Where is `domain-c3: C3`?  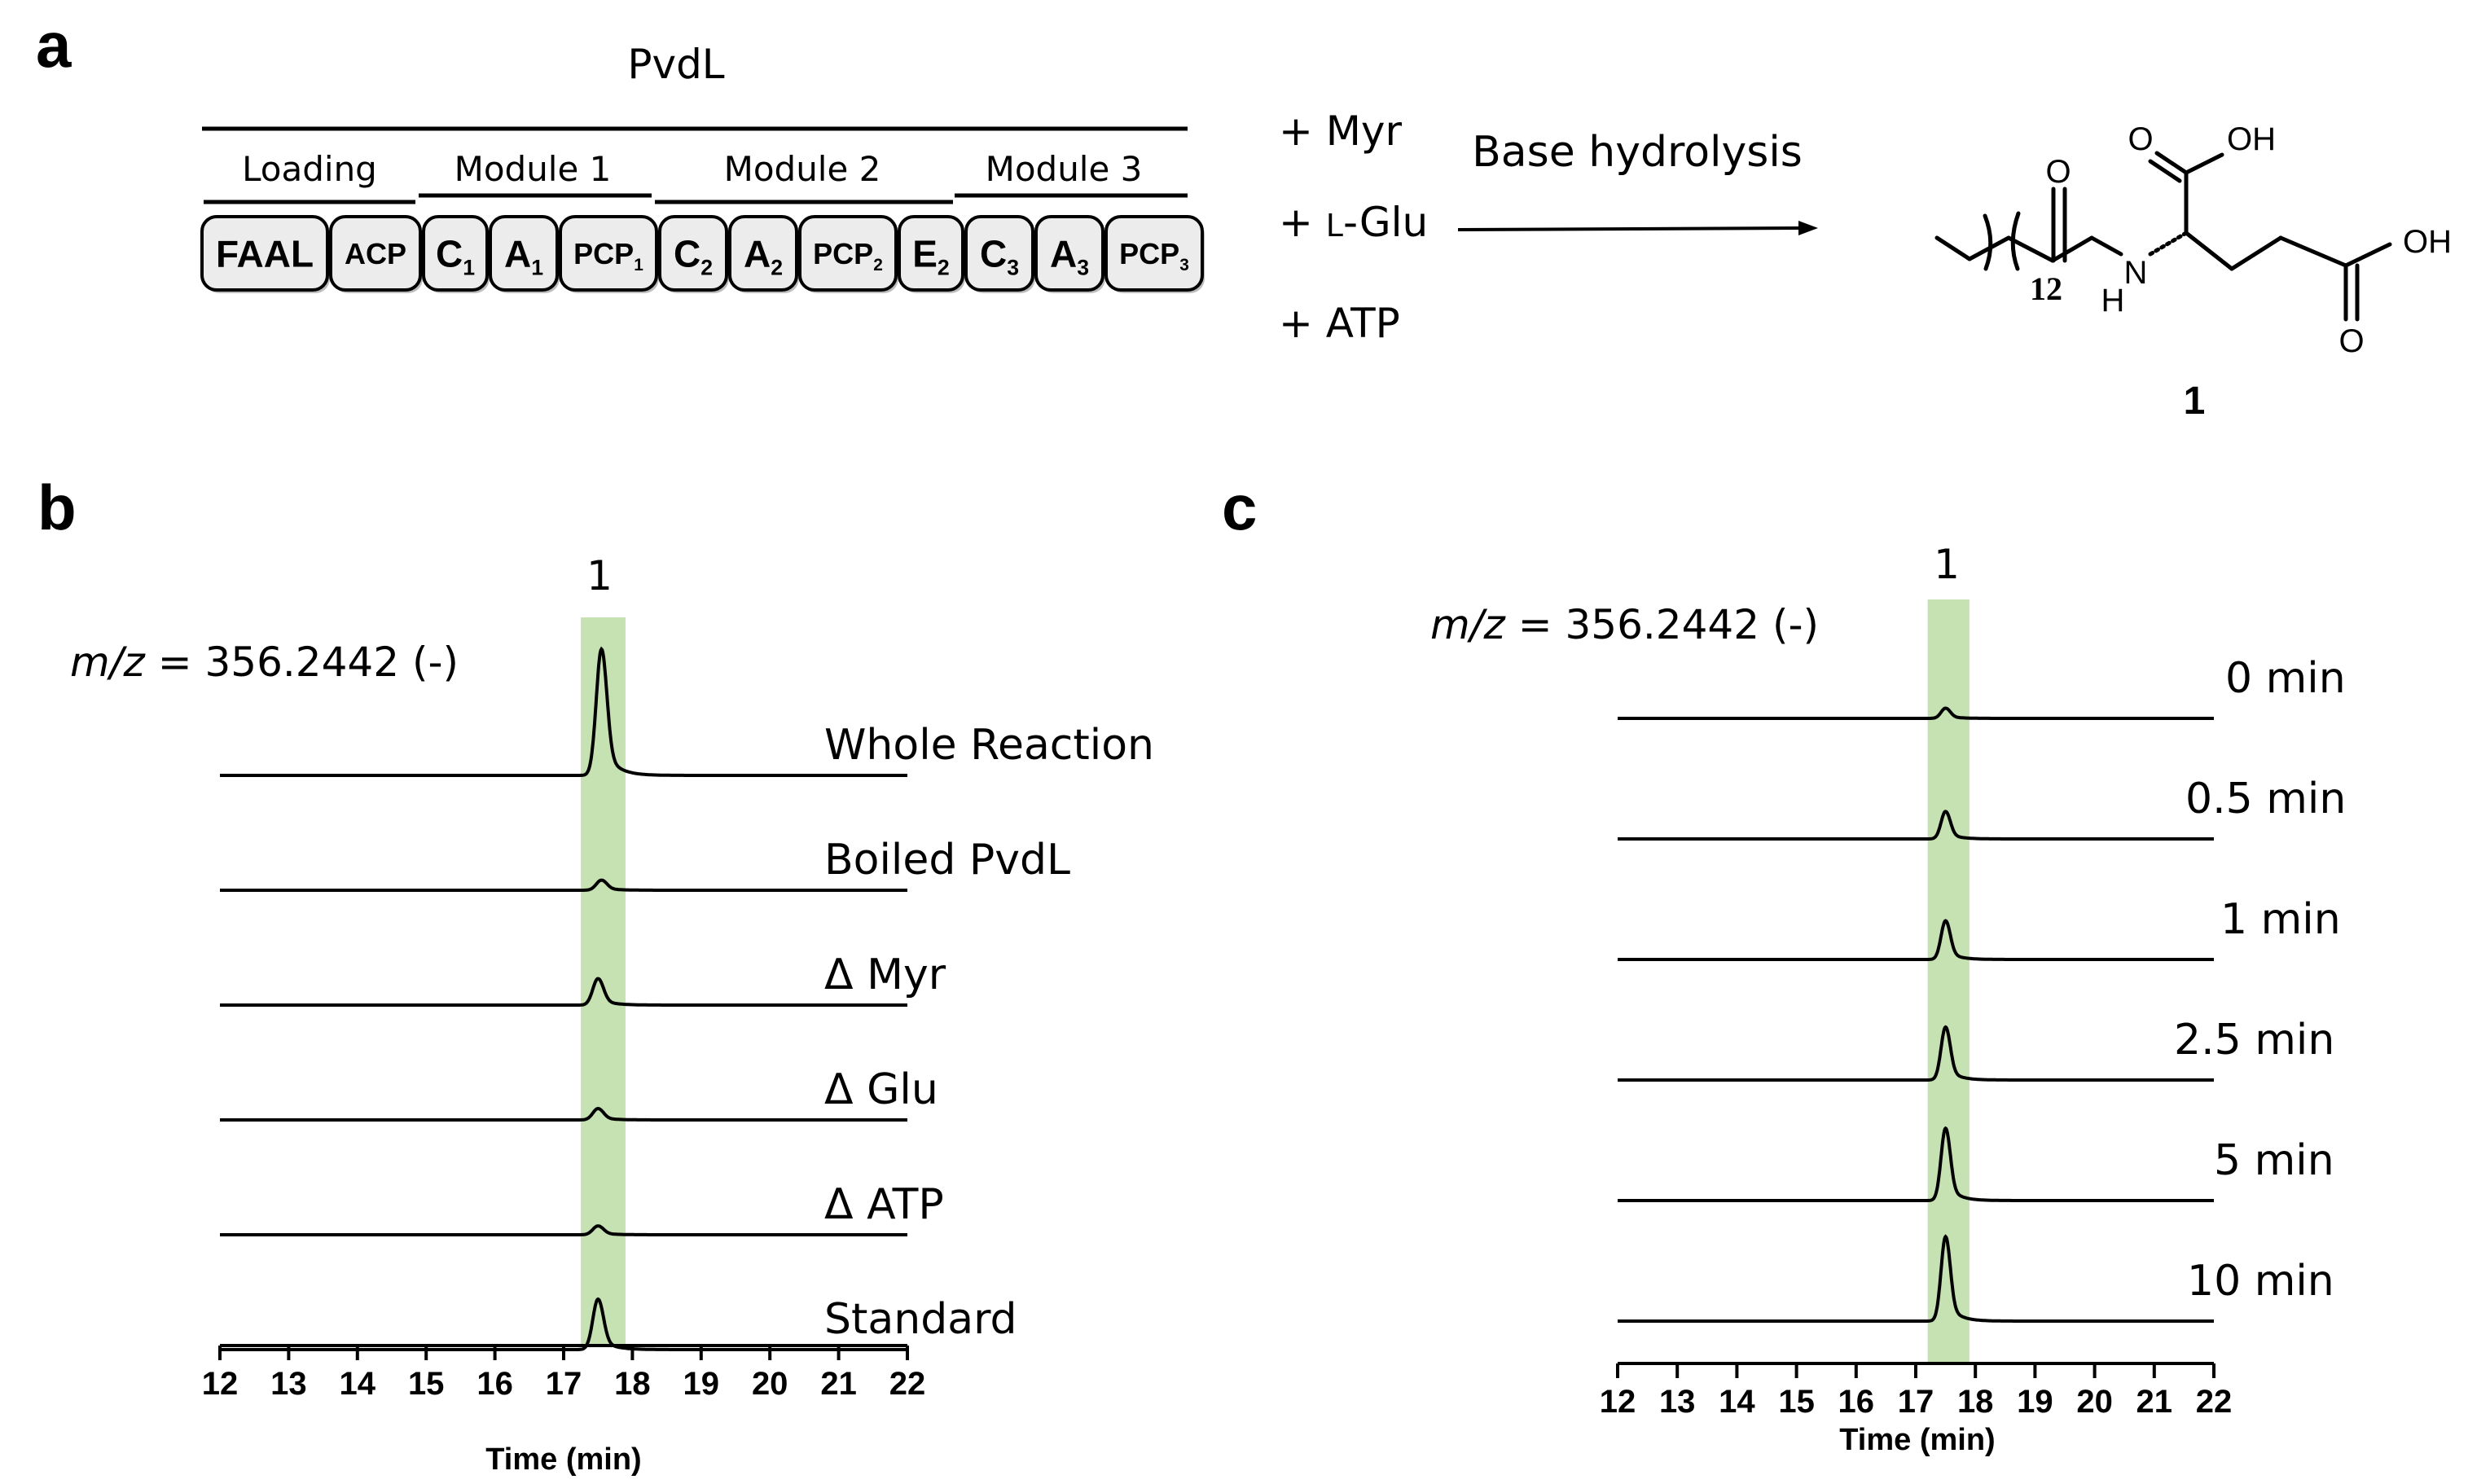
domain-c3: C3 is located at coordinates (1000, 254).